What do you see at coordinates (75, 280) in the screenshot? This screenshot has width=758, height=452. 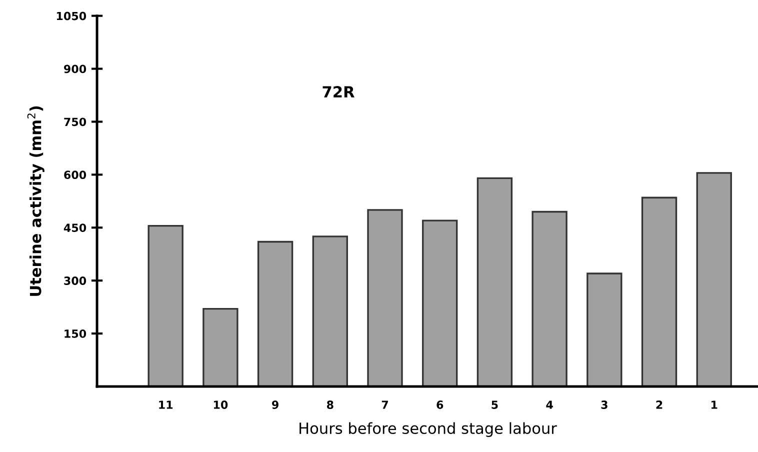 I see `y-tick-label: 300` at bounding box center [75, 280].